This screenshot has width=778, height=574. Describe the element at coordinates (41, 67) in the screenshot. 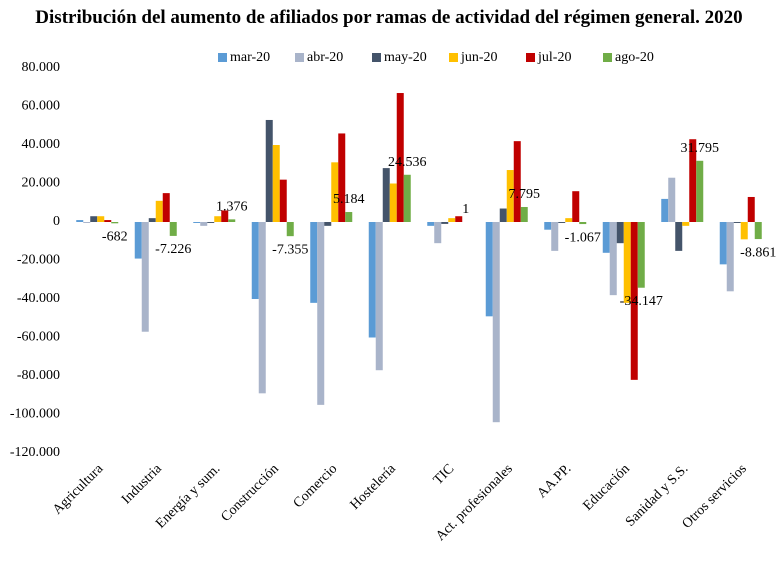

I see `y-tick-label: 80.000` at that location.